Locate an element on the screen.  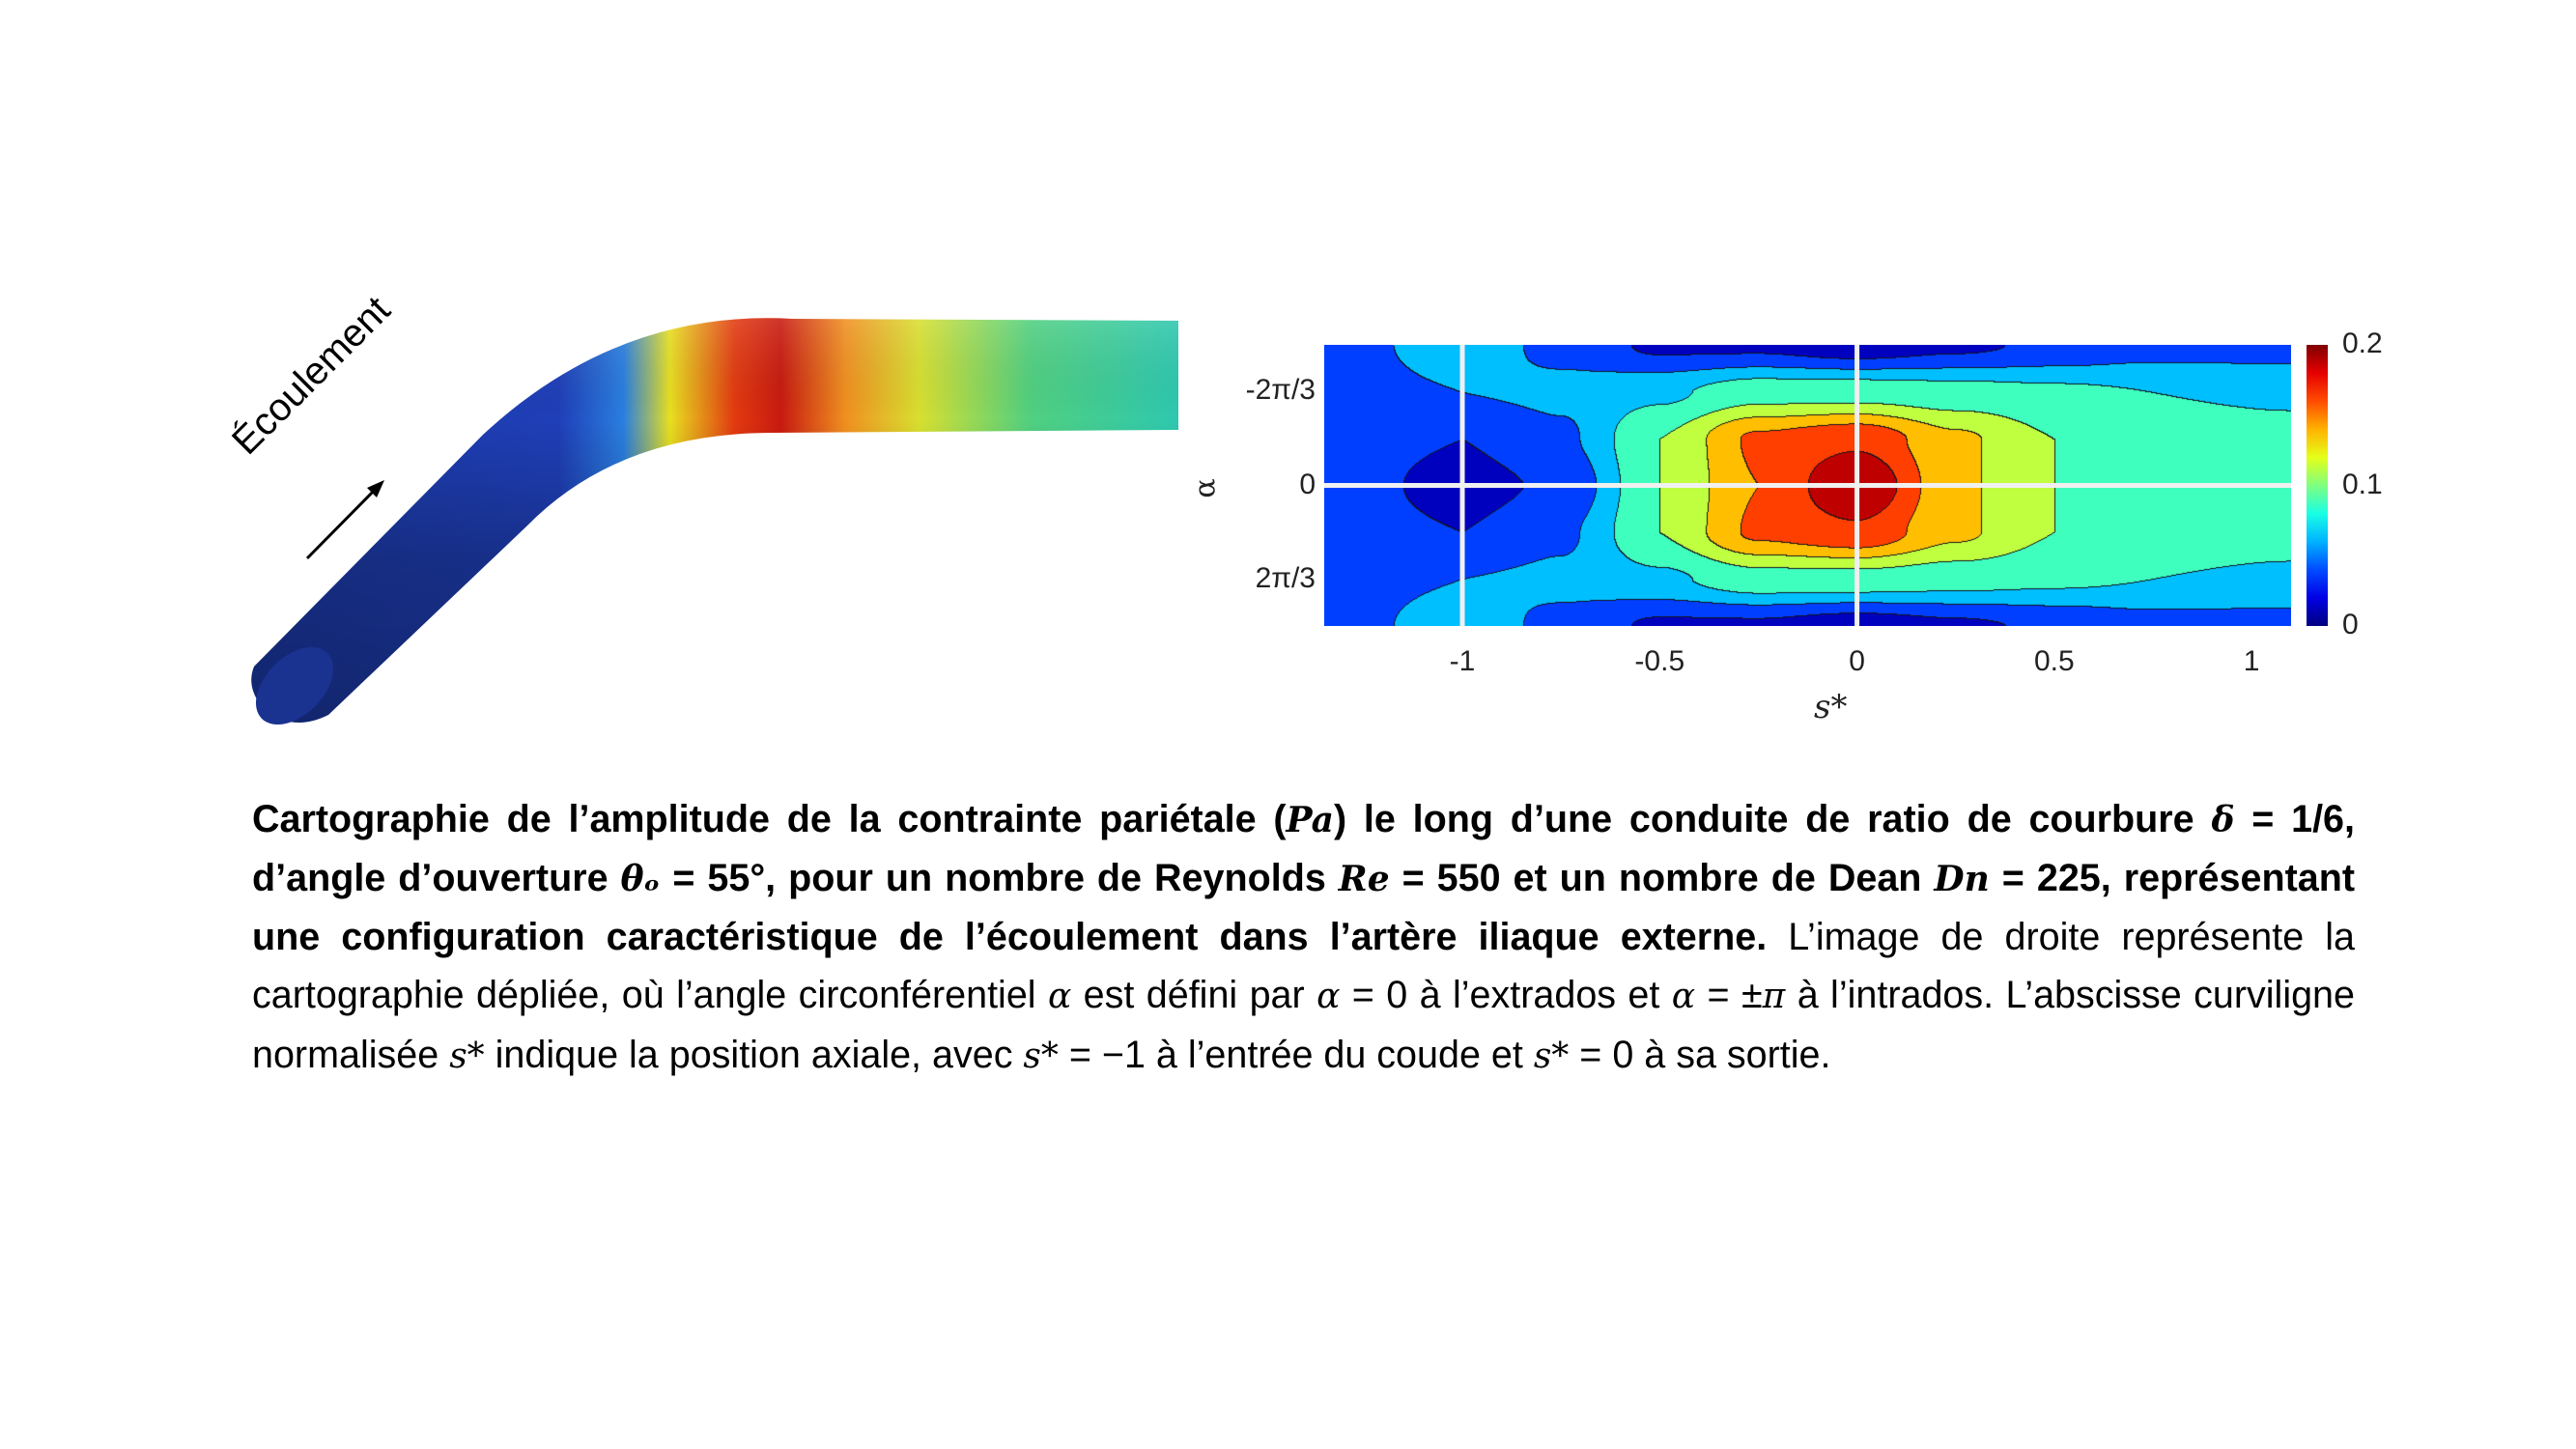
caption-symbol: δ is located at coordinates (2223, 820).